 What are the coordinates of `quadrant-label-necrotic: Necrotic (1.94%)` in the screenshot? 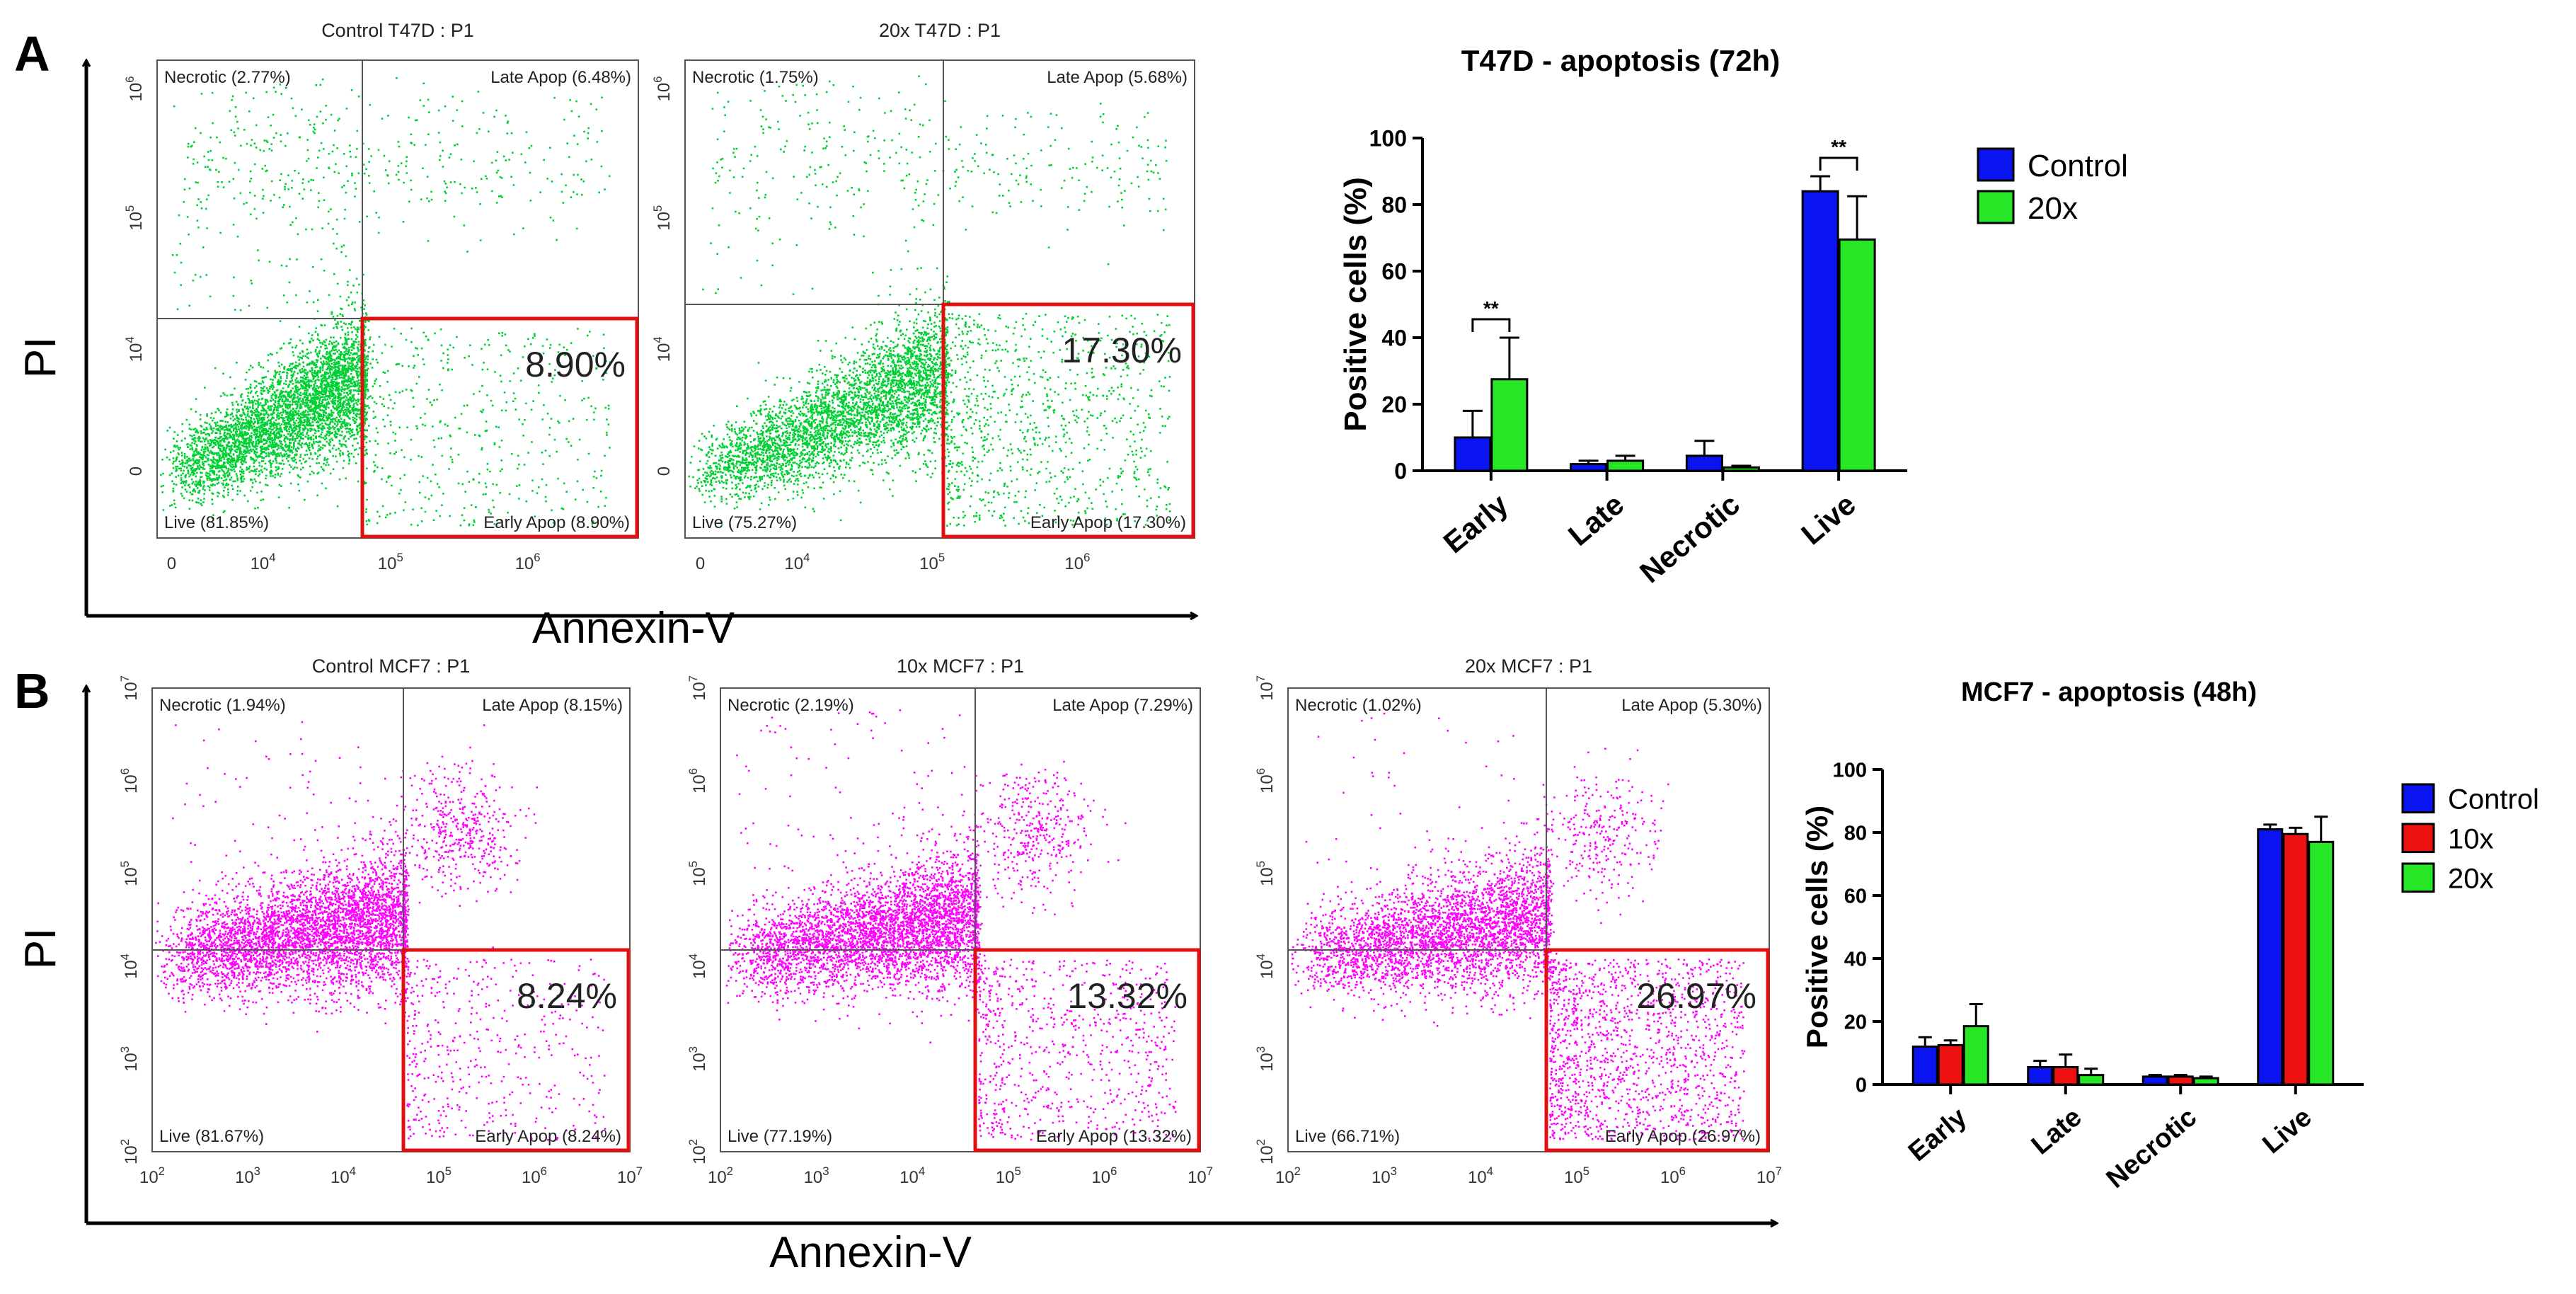 It's located at (223, 705).